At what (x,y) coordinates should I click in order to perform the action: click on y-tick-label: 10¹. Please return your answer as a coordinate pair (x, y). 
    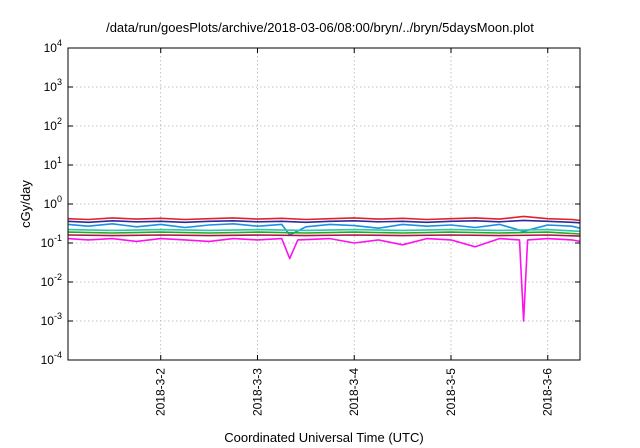
    Looking at the image, I should click on (53, 163).